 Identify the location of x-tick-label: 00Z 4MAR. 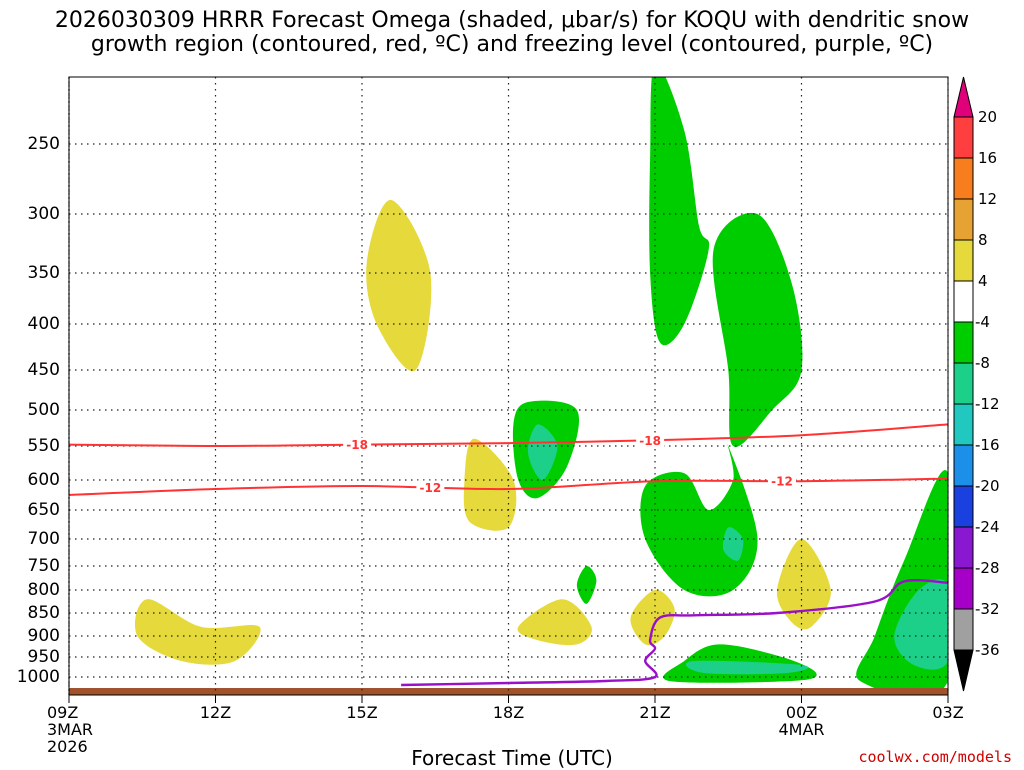
(801, 721).